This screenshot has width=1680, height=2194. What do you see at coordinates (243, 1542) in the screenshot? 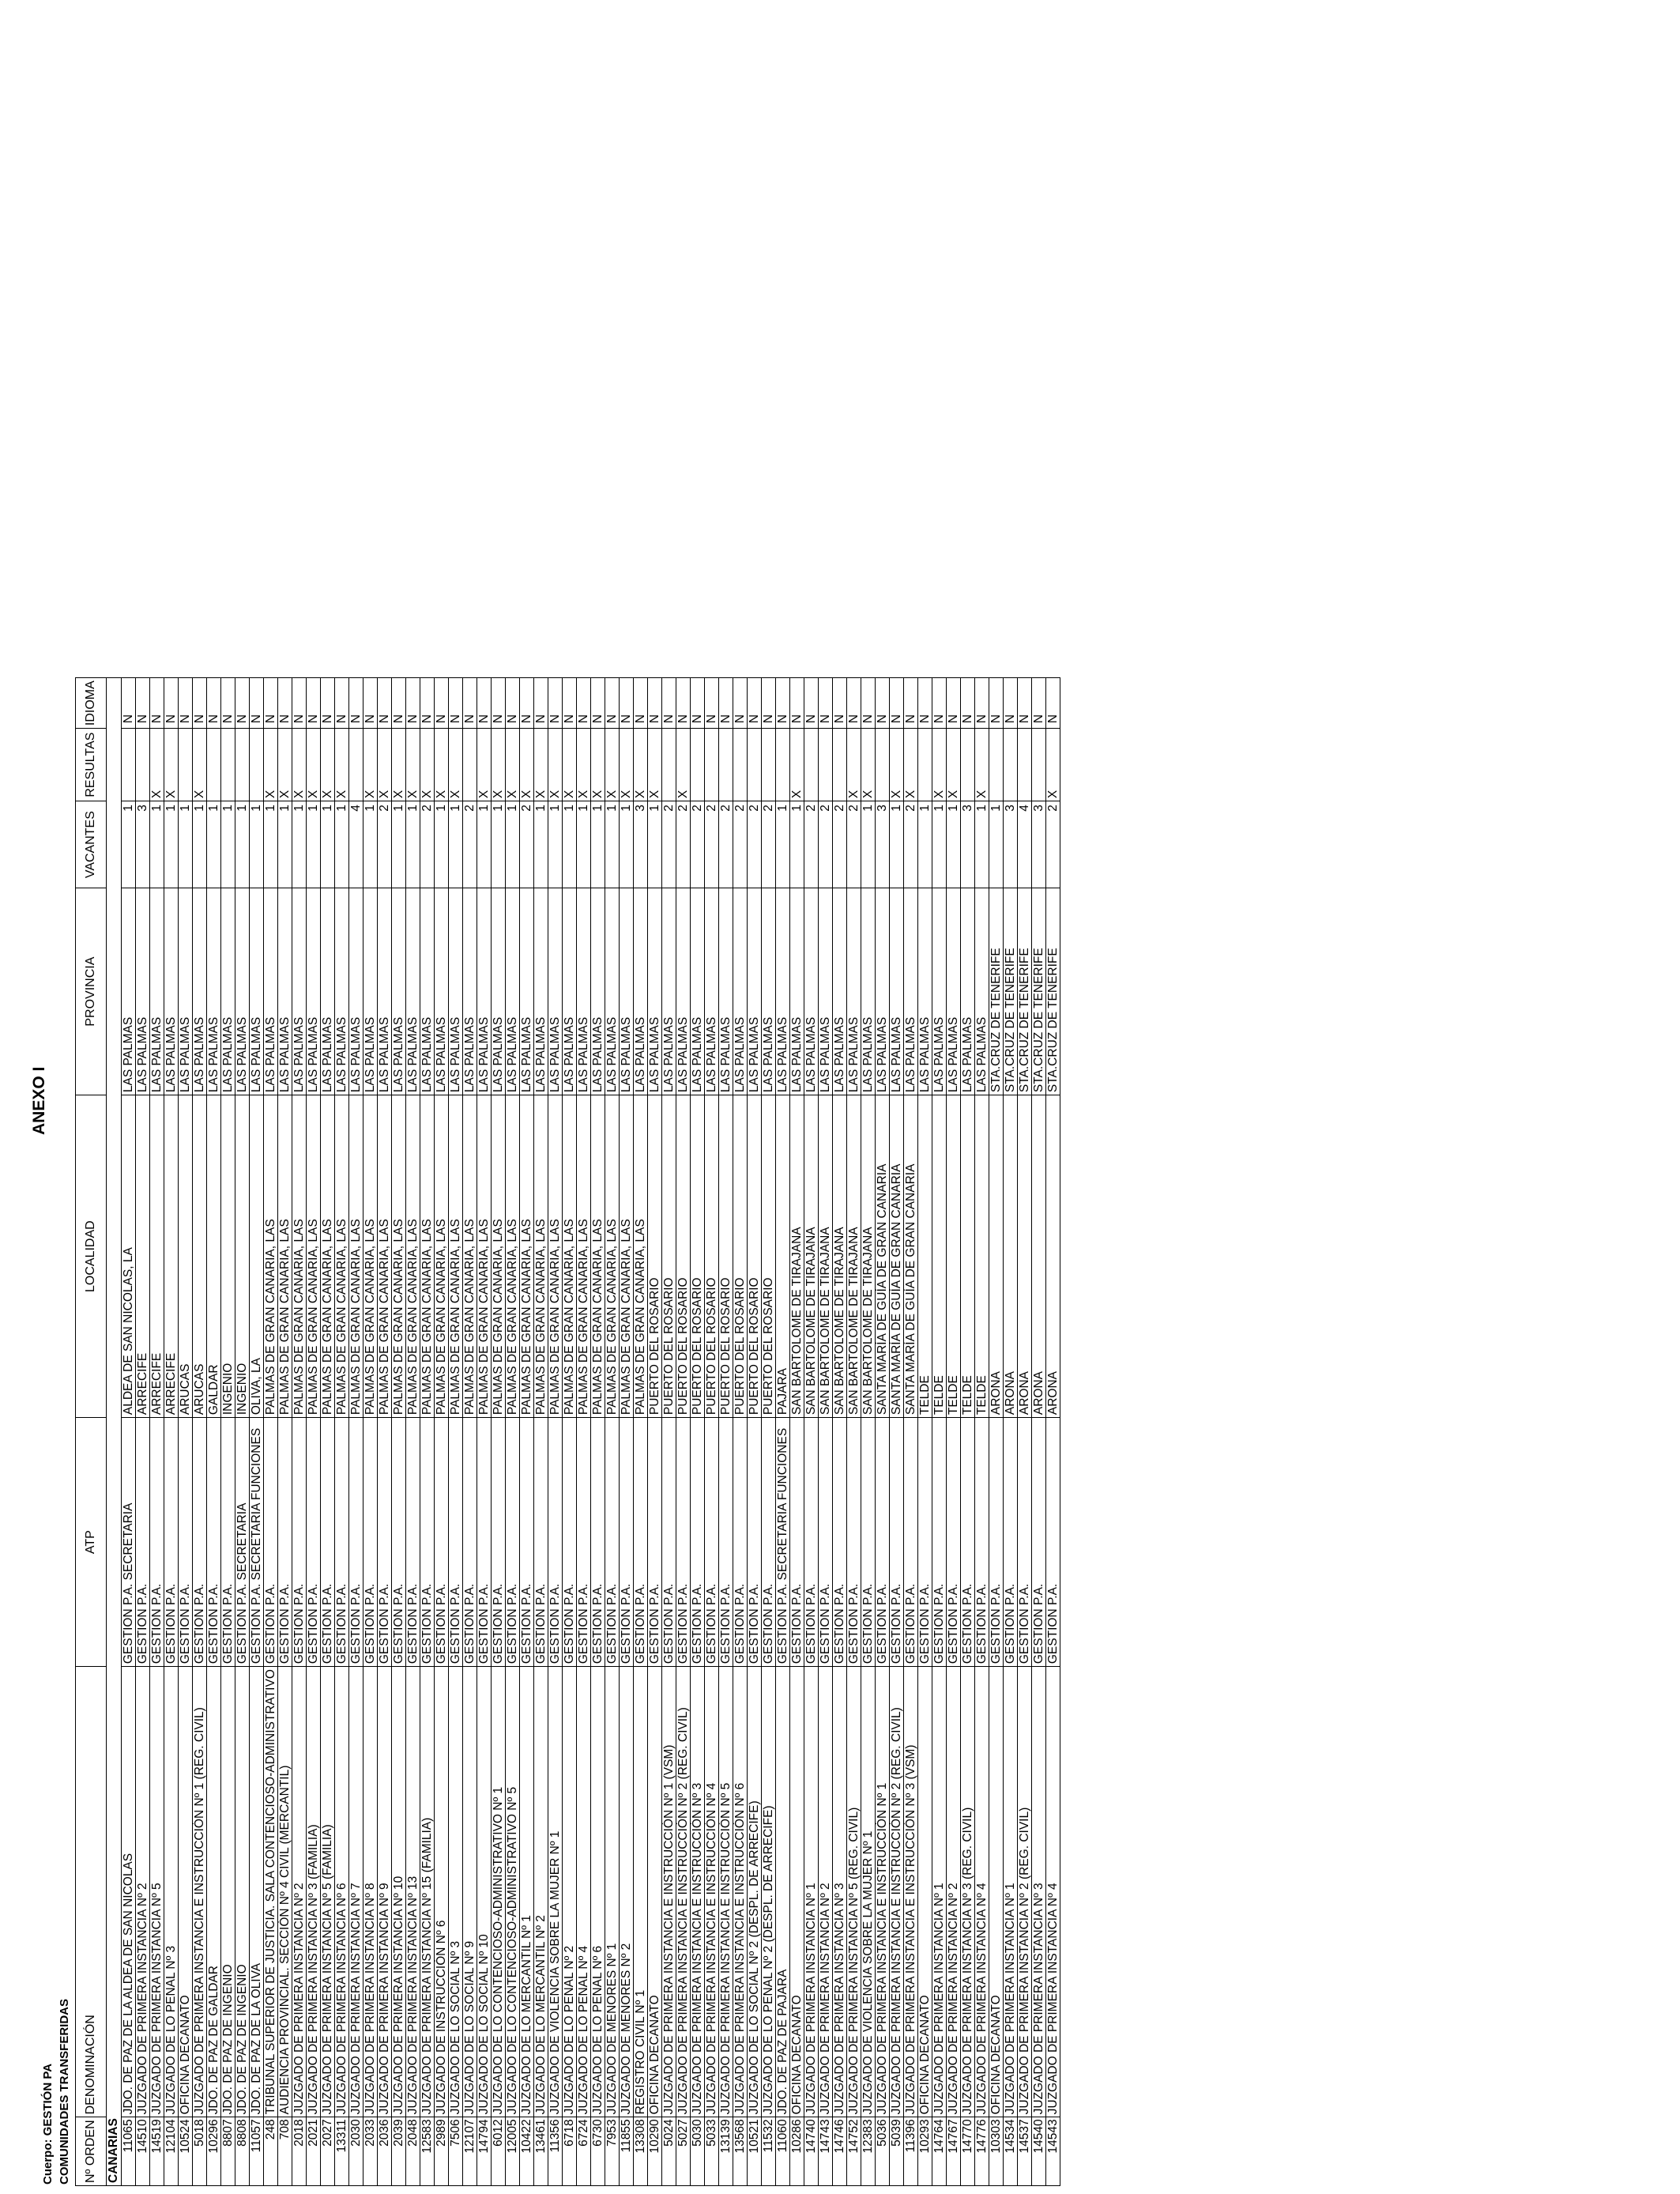
I see `atp-cell: GESTION P.A. SECRETARIA` at bounding box center [243, 1542].